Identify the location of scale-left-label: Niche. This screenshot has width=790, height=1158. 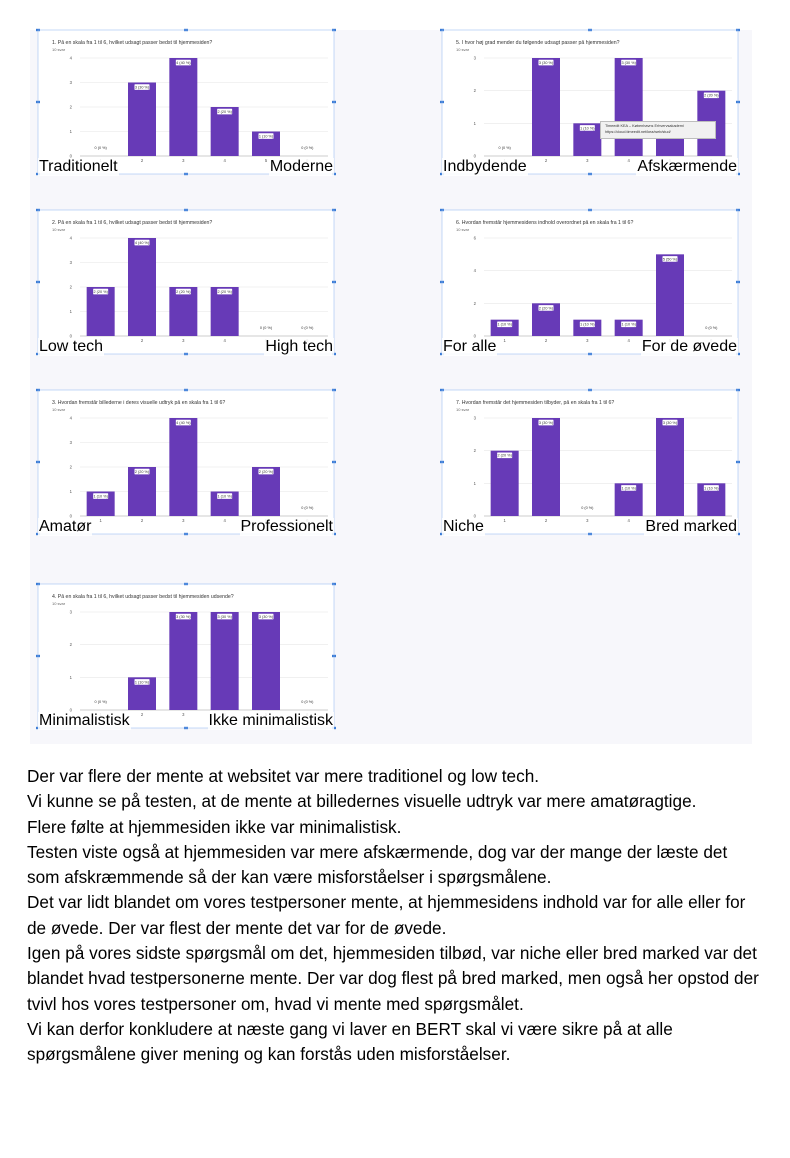
(463, 527).